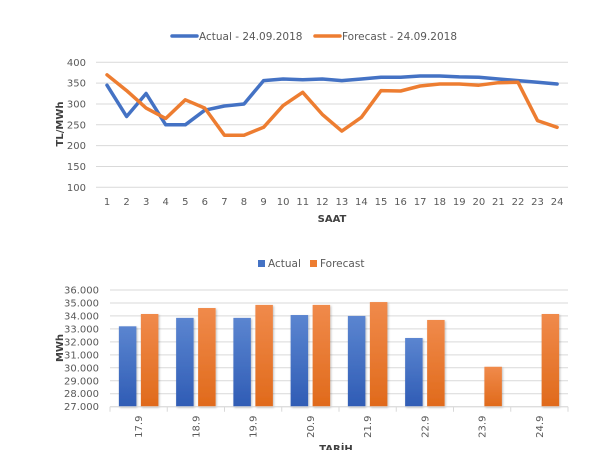 Image resolution: width=612 pixels, height=450 pixels. What do you see at coordinates (81, 381) in the screenshot?
I see `y-tick-label: 29.000` at bounding box center [81, 381].